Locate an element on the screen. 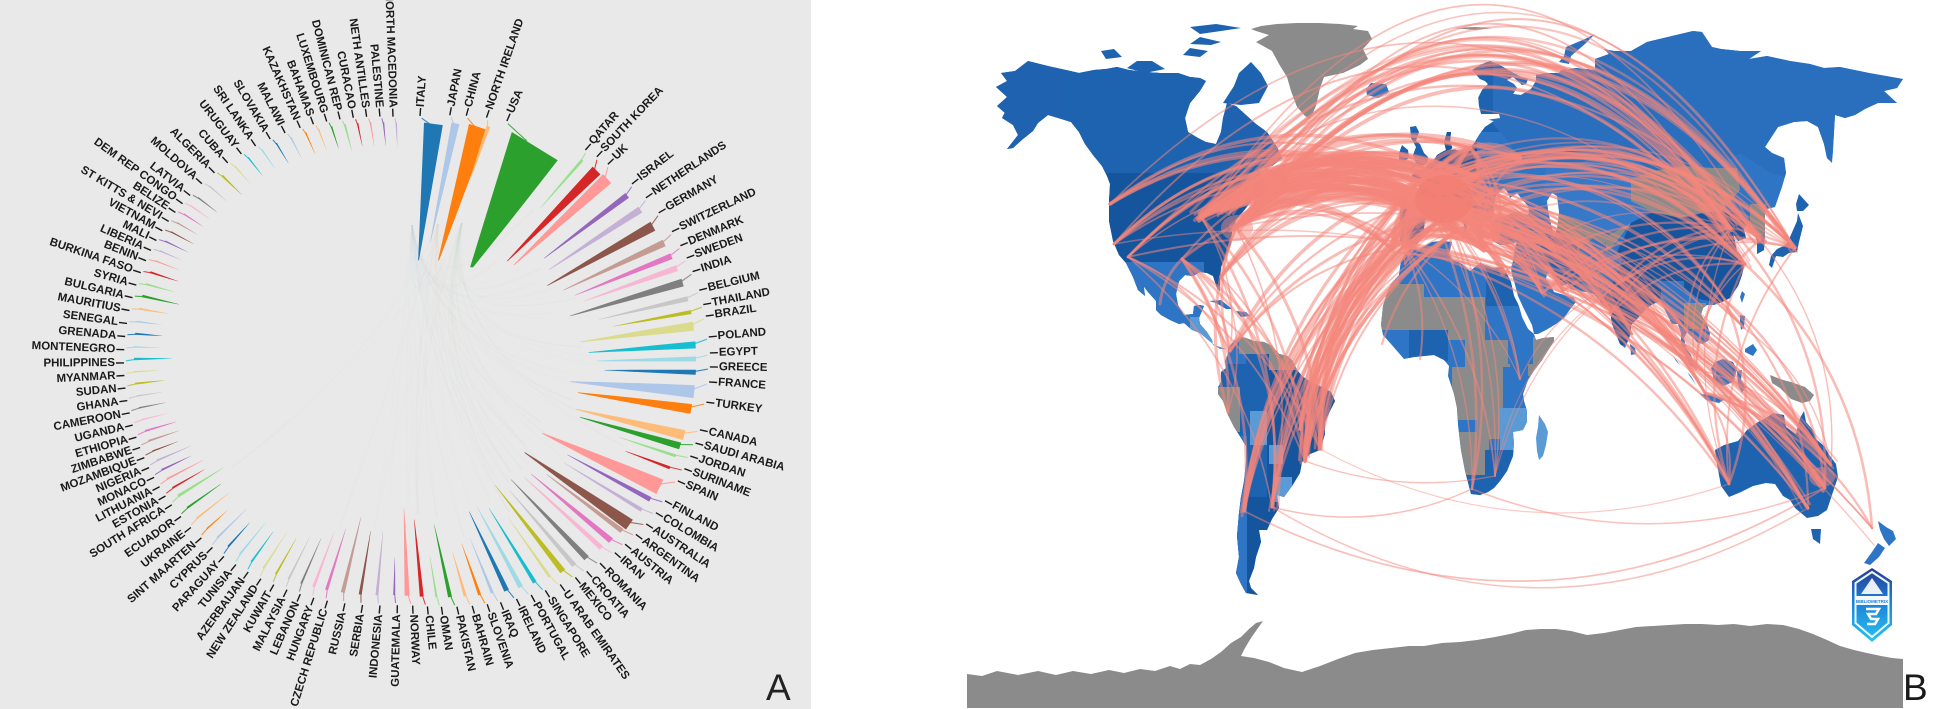  svg-text: CHILE is located at coordinates (430, 633).